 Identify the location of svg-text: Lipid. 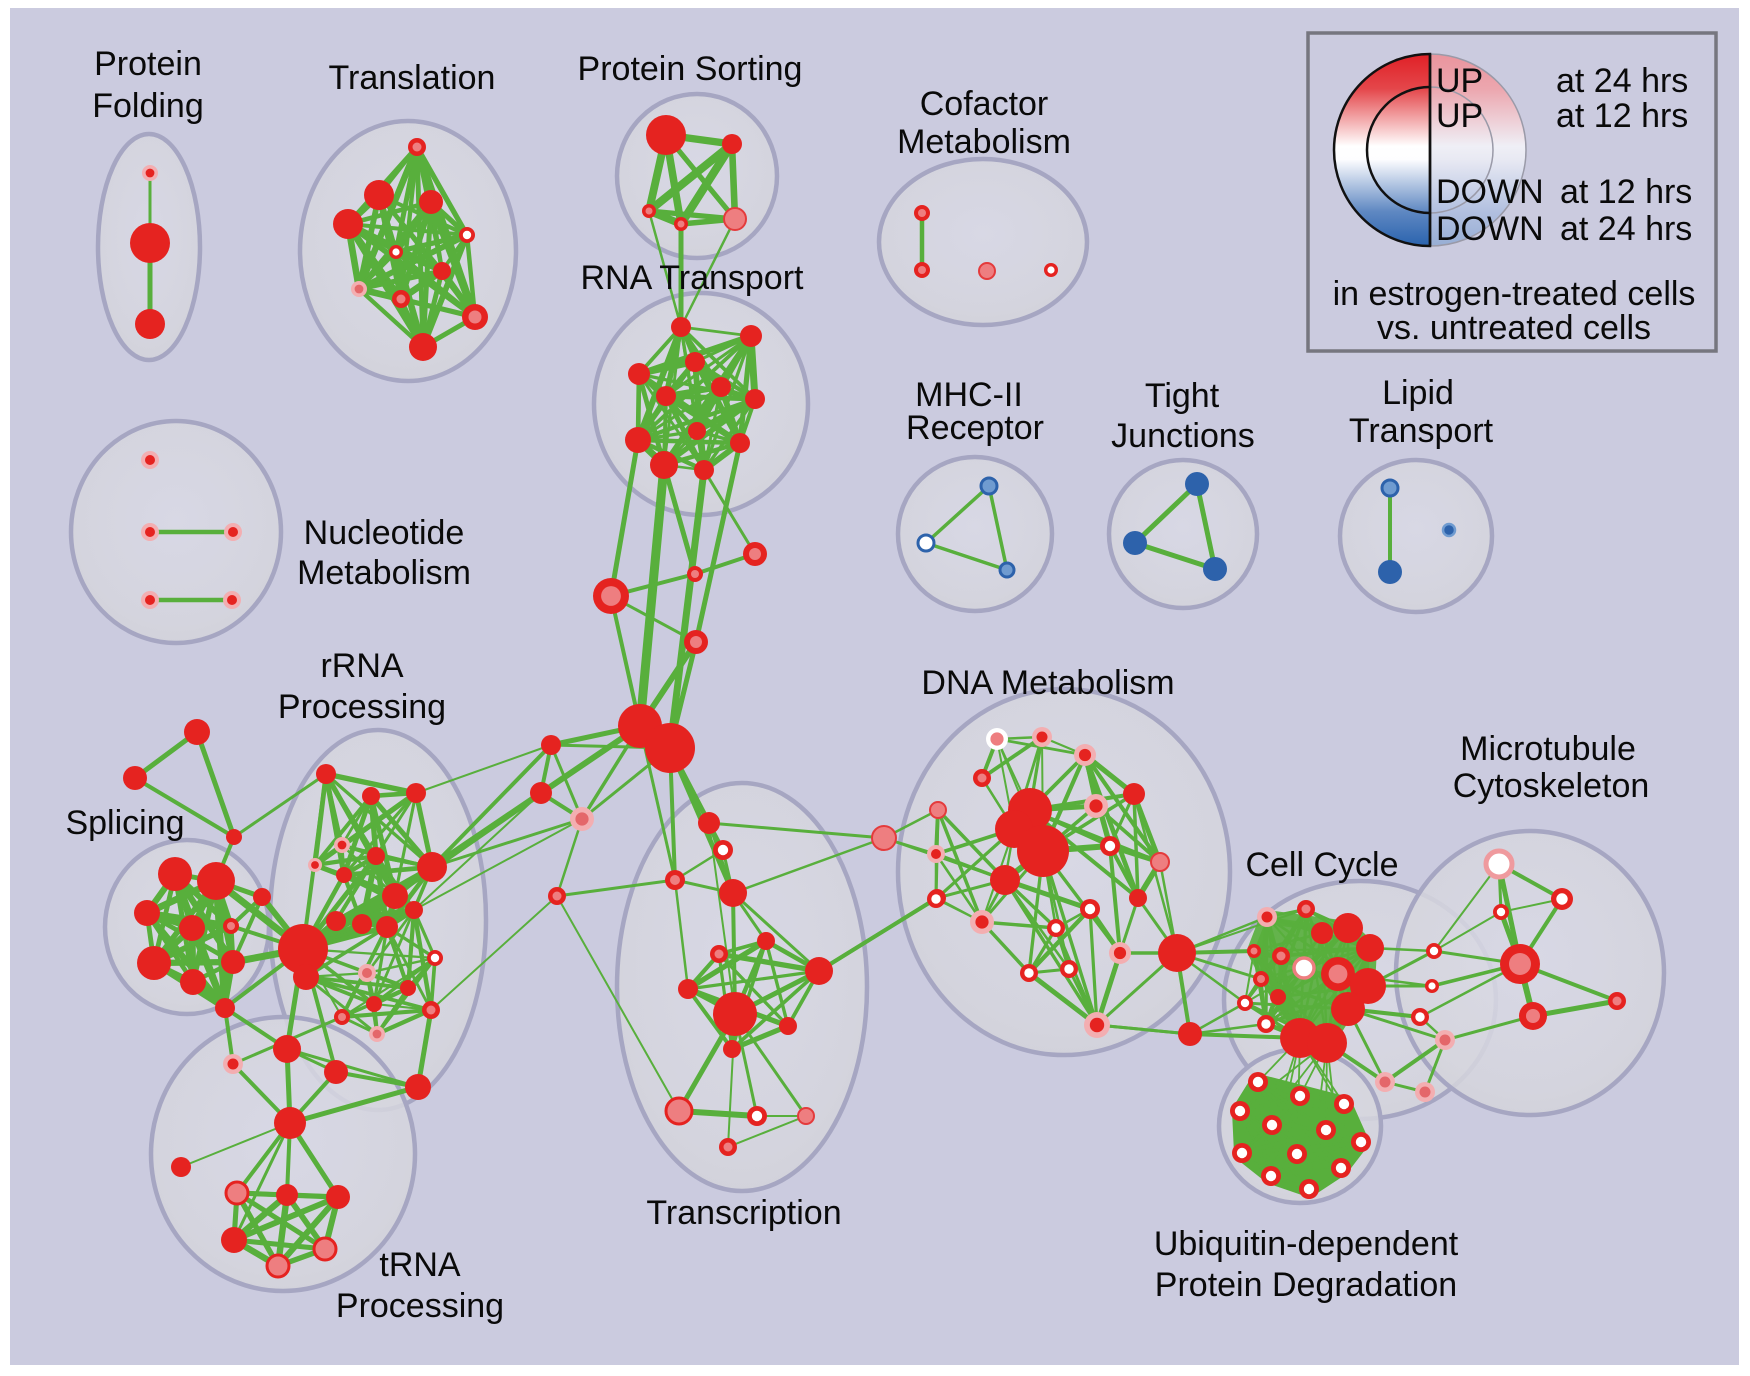
(1418, 393).